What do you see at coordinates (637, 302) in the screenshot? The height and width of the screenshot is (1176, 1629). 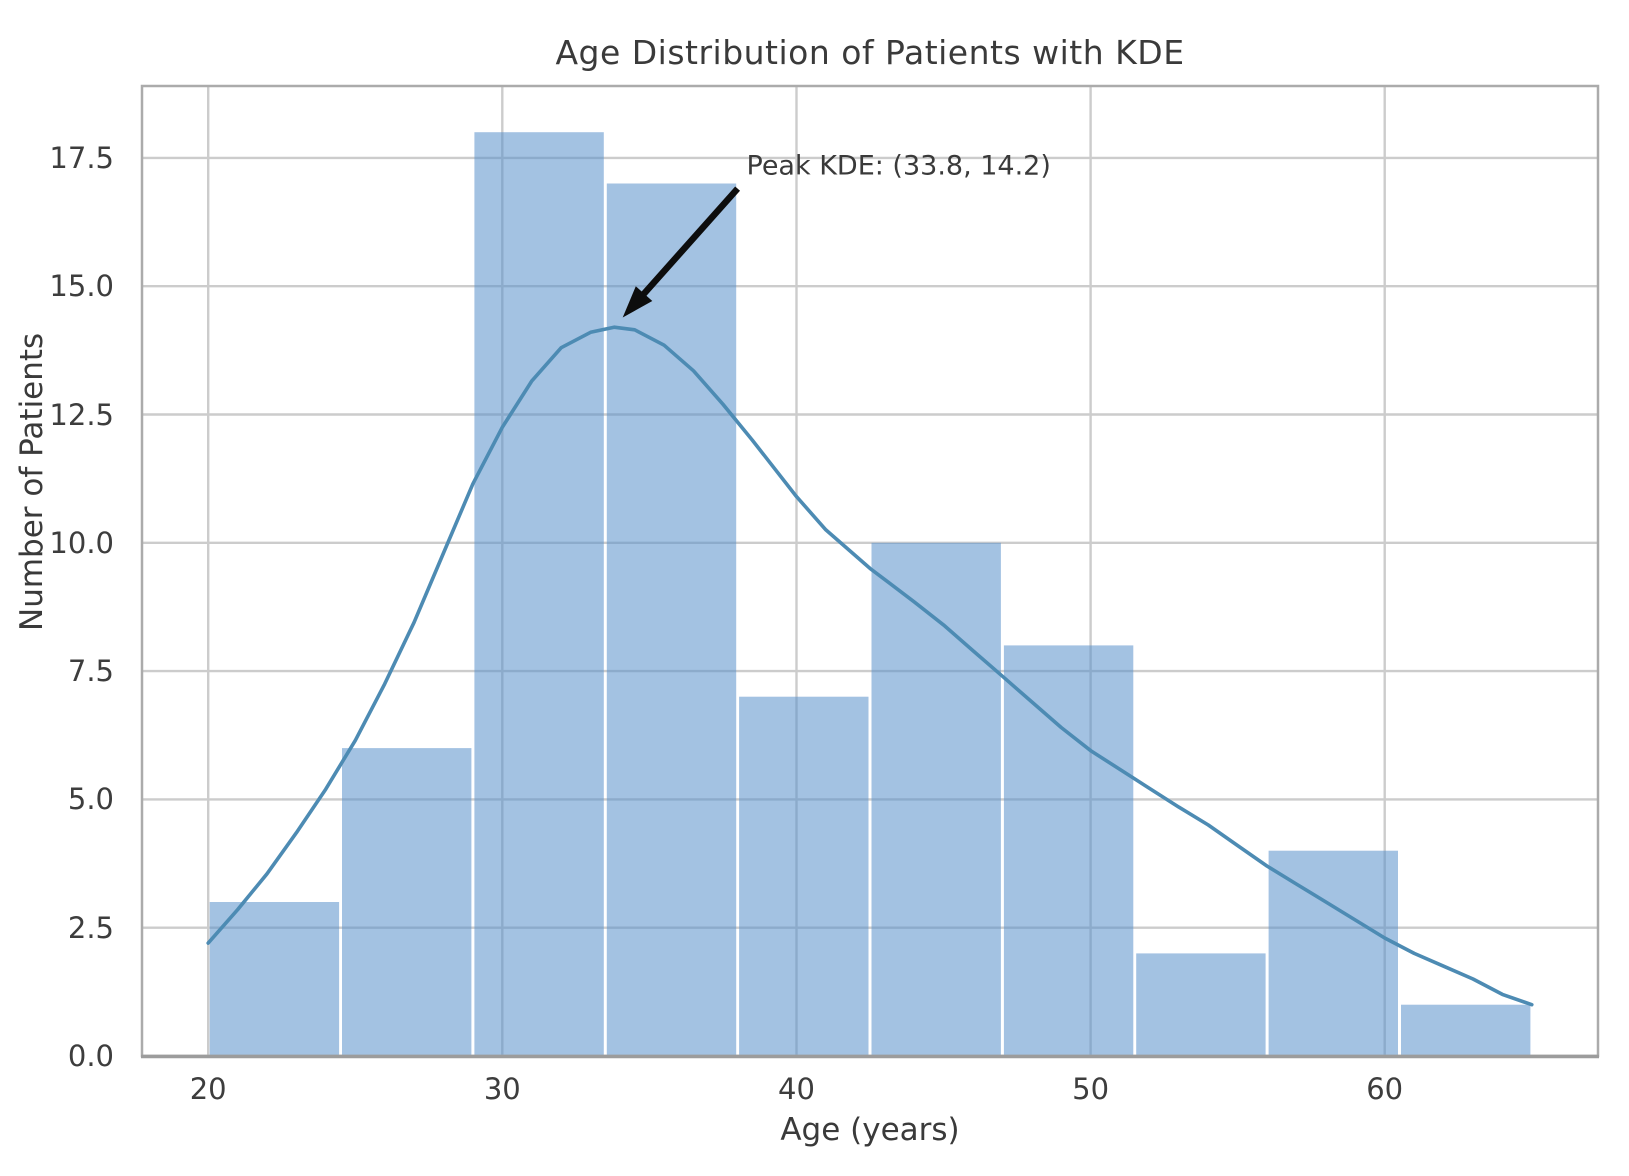 I see `annotation-arrow-head` at bounding box center [637, 302].